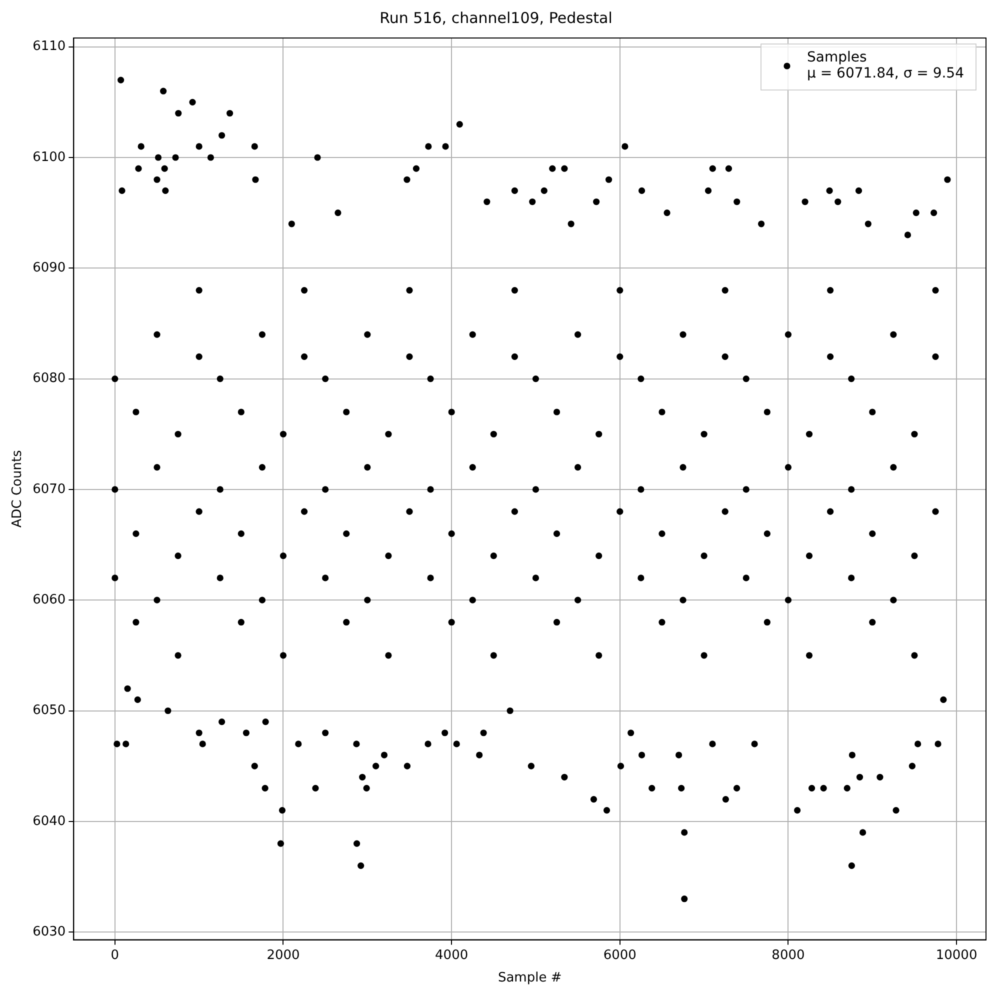 This screenshot has height=1000, width=1000. Describe the element at coordinates (451, 955) in the screenshot. I see `x-tick-label: 4000` at that location.